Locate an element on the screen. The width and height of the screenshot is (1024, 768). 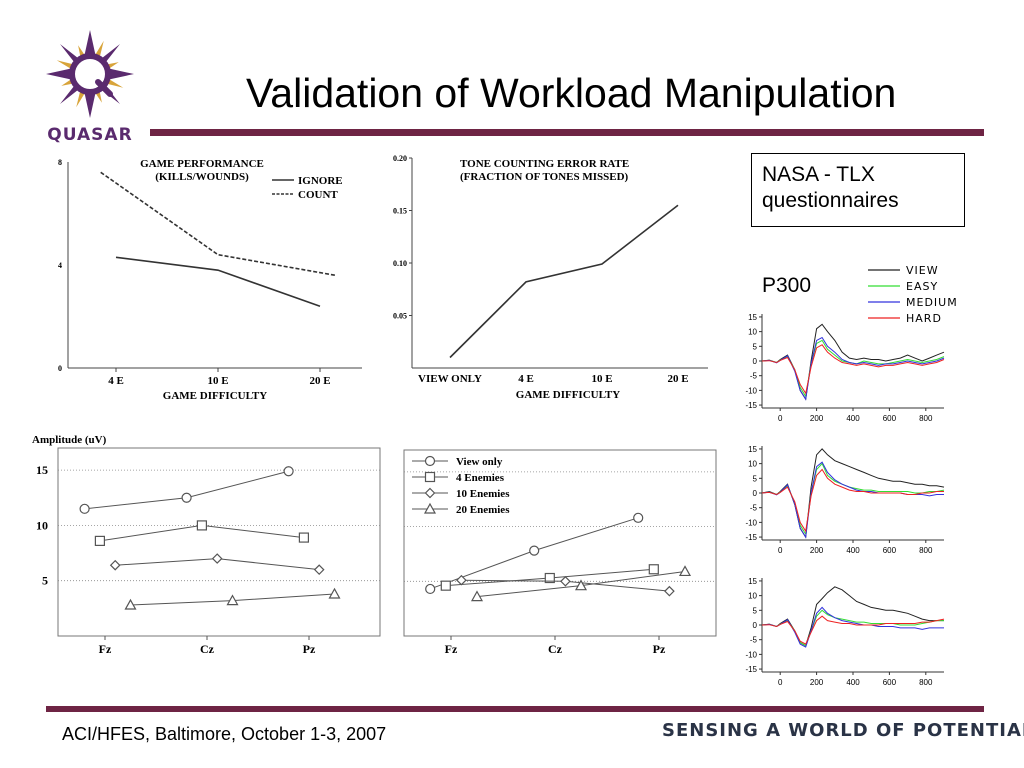
quasar-star-emblem: QUASAR is located at coordinates (90, 87).